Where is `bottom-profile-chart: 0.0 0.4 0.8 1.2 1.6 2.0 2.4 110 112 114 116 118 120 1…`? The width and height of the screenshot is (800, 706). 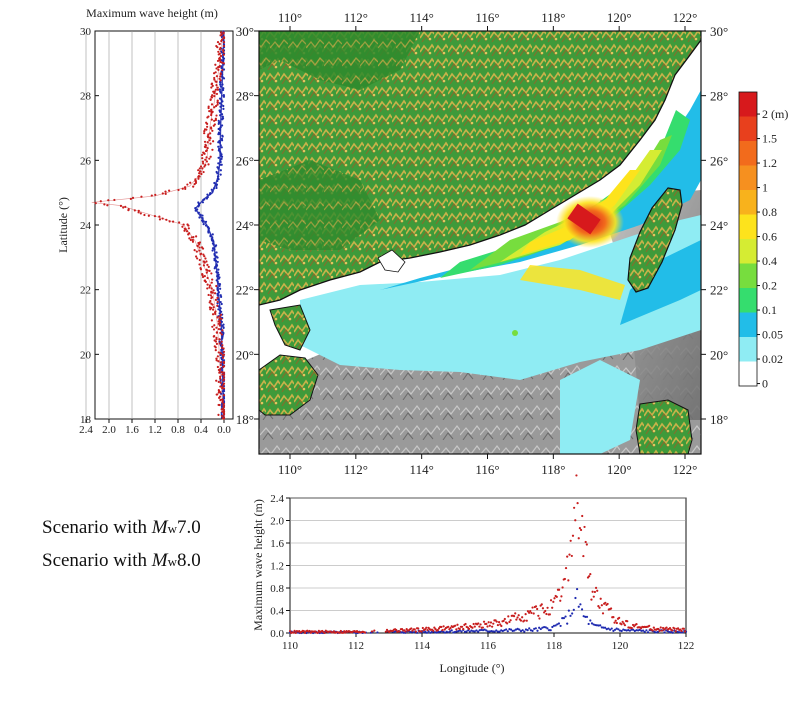
bottom-profile-chart: 0.0 0.4 0.8 1.2 1.6 2.0 2.4 110 112 114 116 118 120 1… is located at coordinates (482, 563).